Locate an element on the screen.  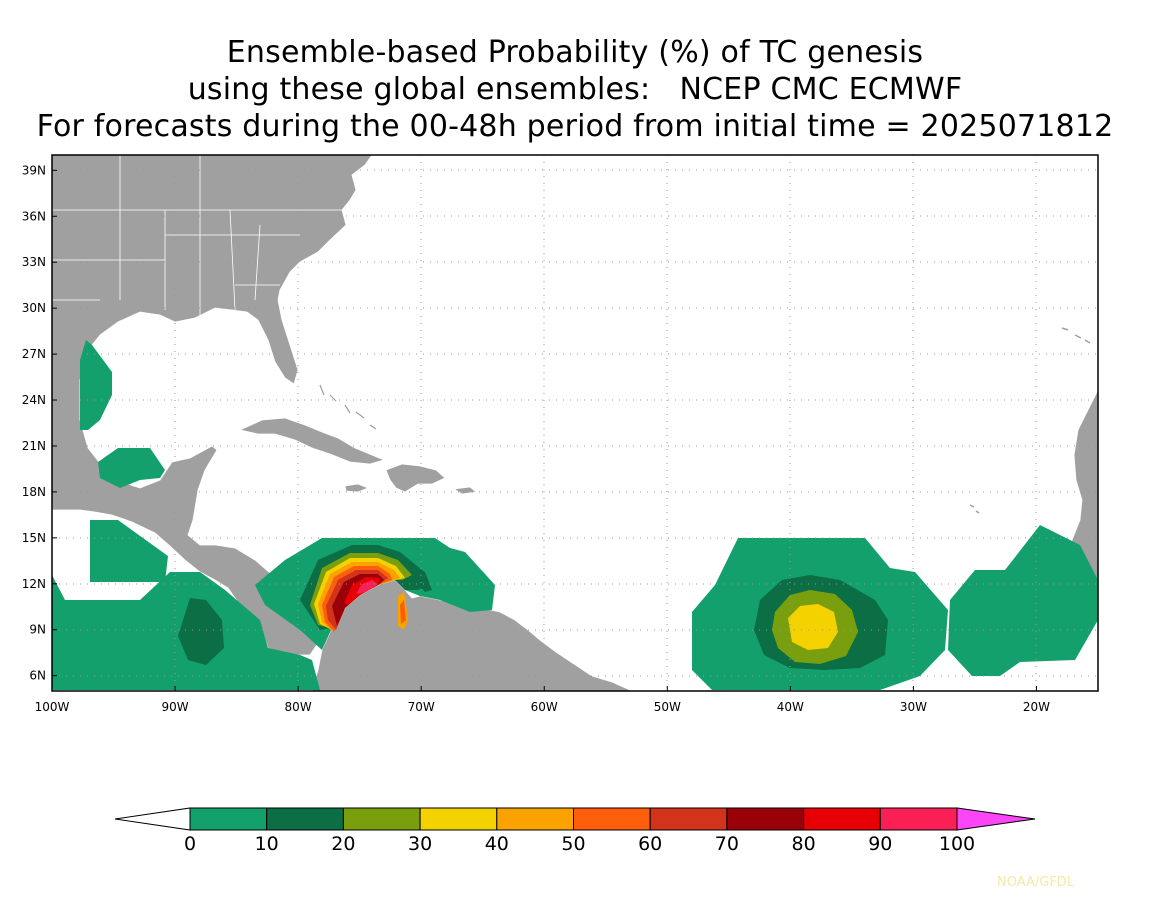
colorbar-under-triangle is located at coordinates (152, 819).